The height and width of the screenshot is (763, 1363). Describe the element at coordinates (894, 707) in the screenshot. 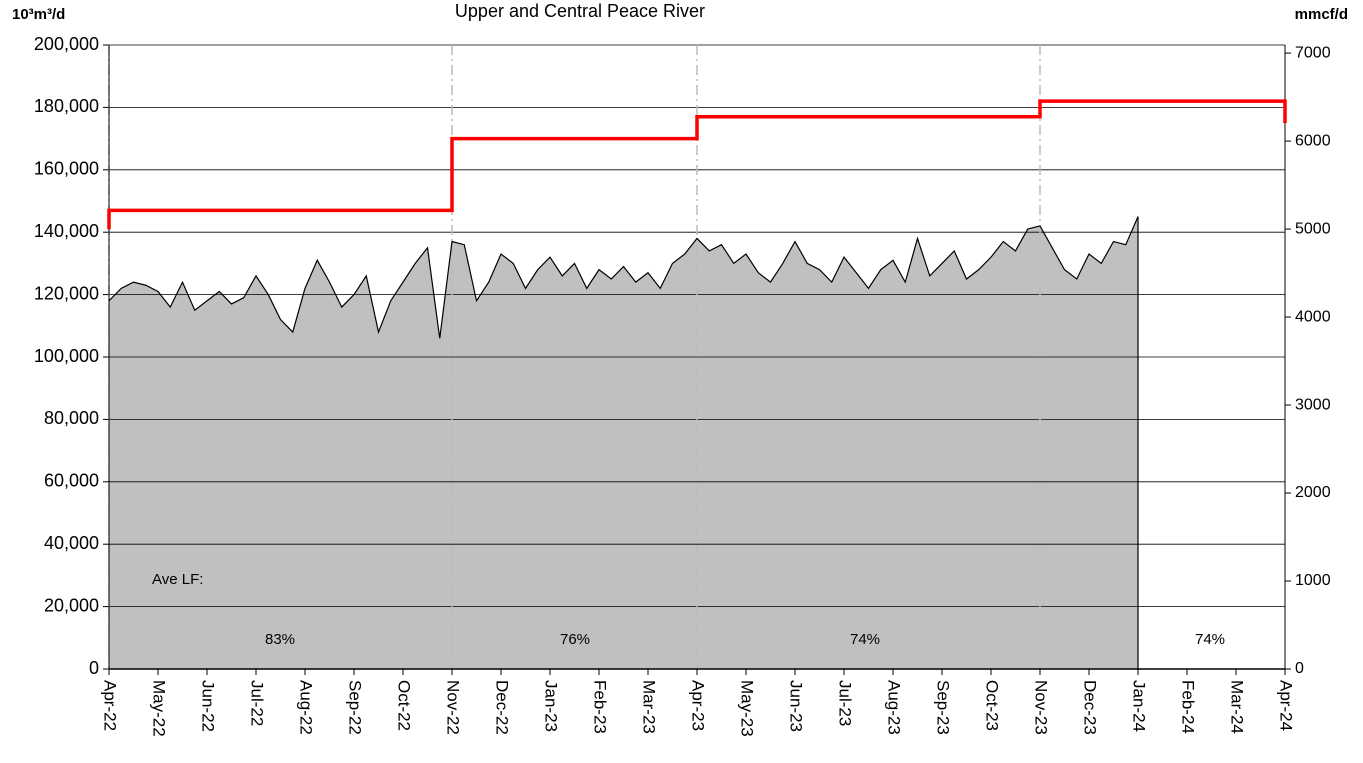

I see `x-tick-label: Aug-23` at that location.